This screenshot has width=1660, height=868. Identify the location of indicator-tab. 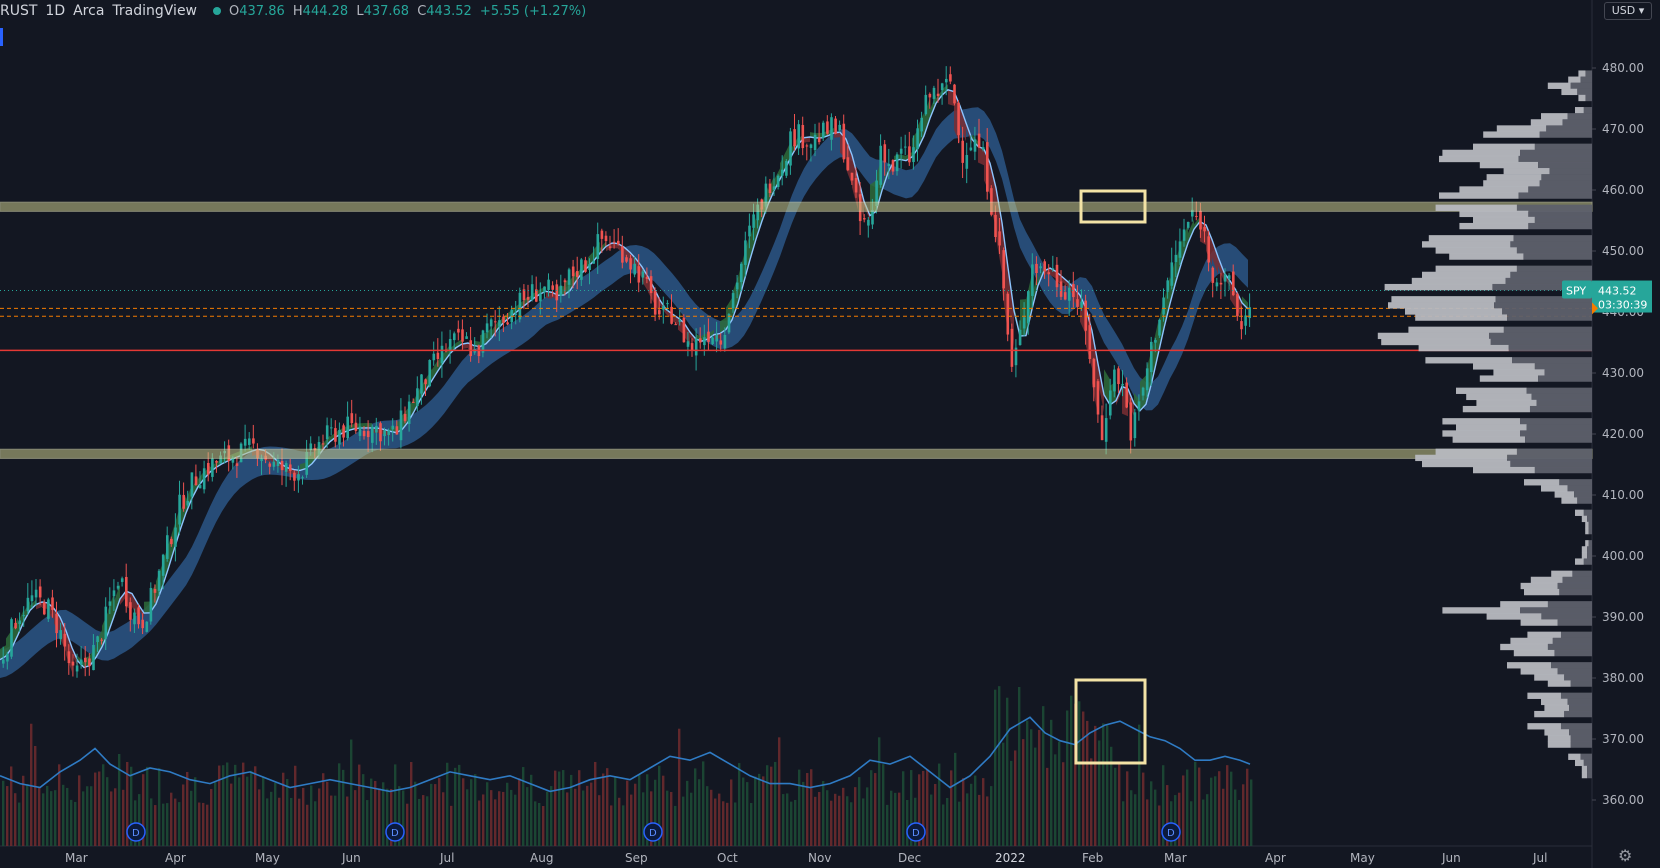
(1, 37).